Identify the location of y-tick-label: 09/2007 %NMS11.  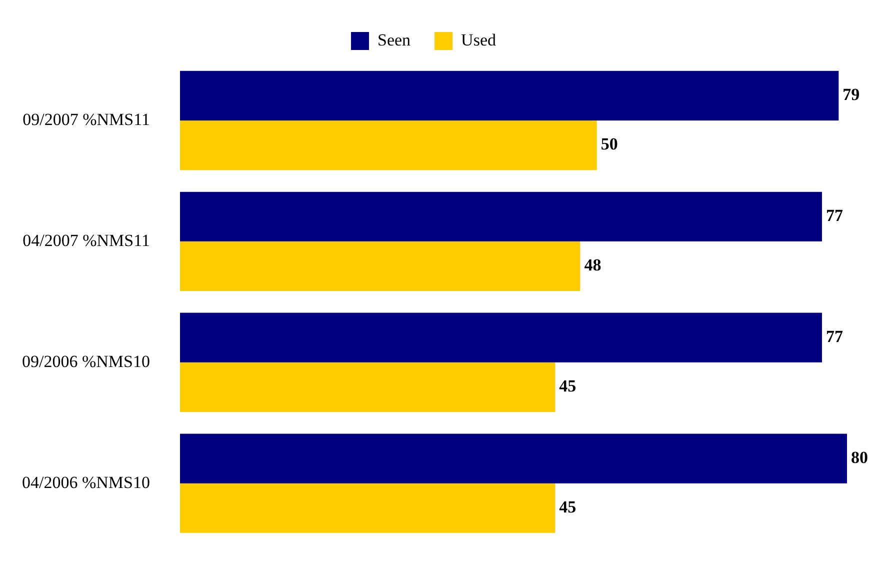
(86, 119).